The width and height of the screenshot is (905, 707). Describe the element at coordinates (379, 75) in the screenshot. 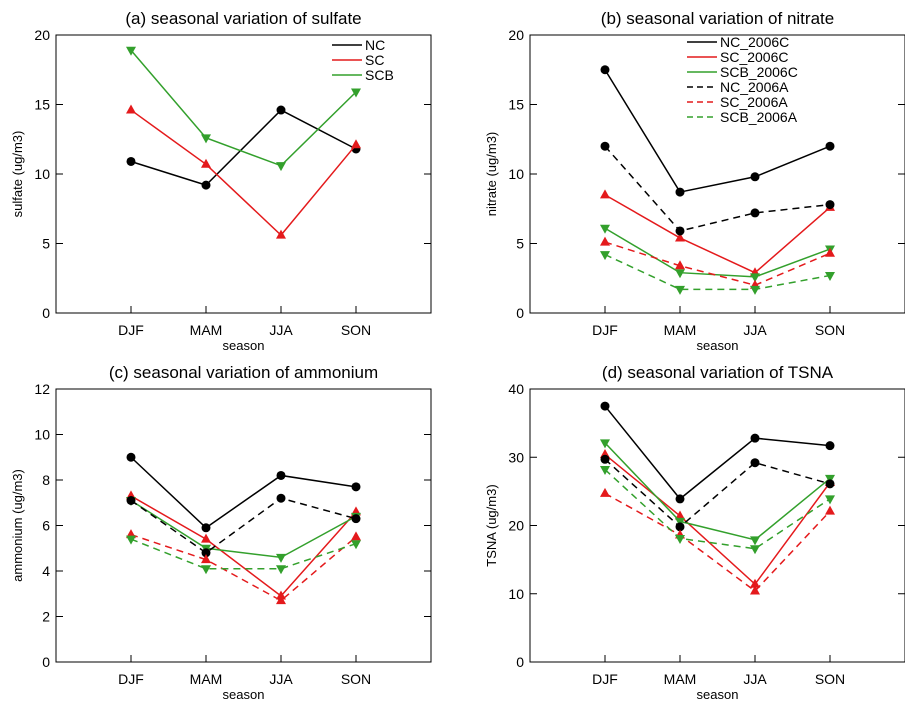

I see `legend-label: SCB` at that location.